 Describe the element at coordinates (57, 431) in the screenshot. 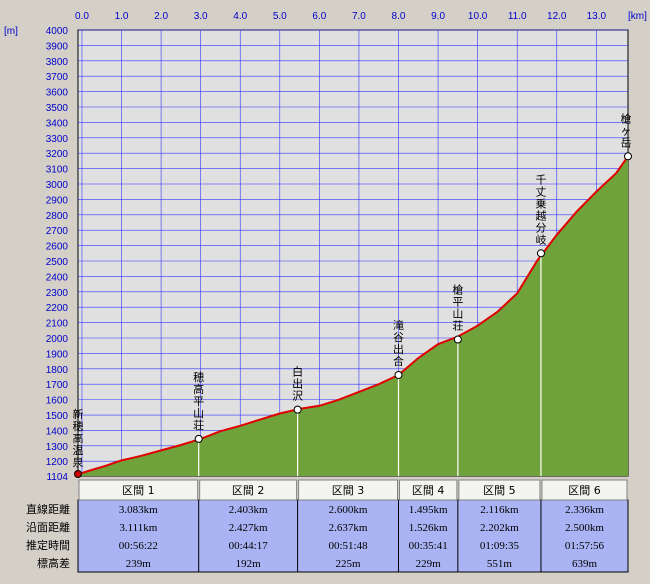

I see `y-tick-label: 1400` at that location.